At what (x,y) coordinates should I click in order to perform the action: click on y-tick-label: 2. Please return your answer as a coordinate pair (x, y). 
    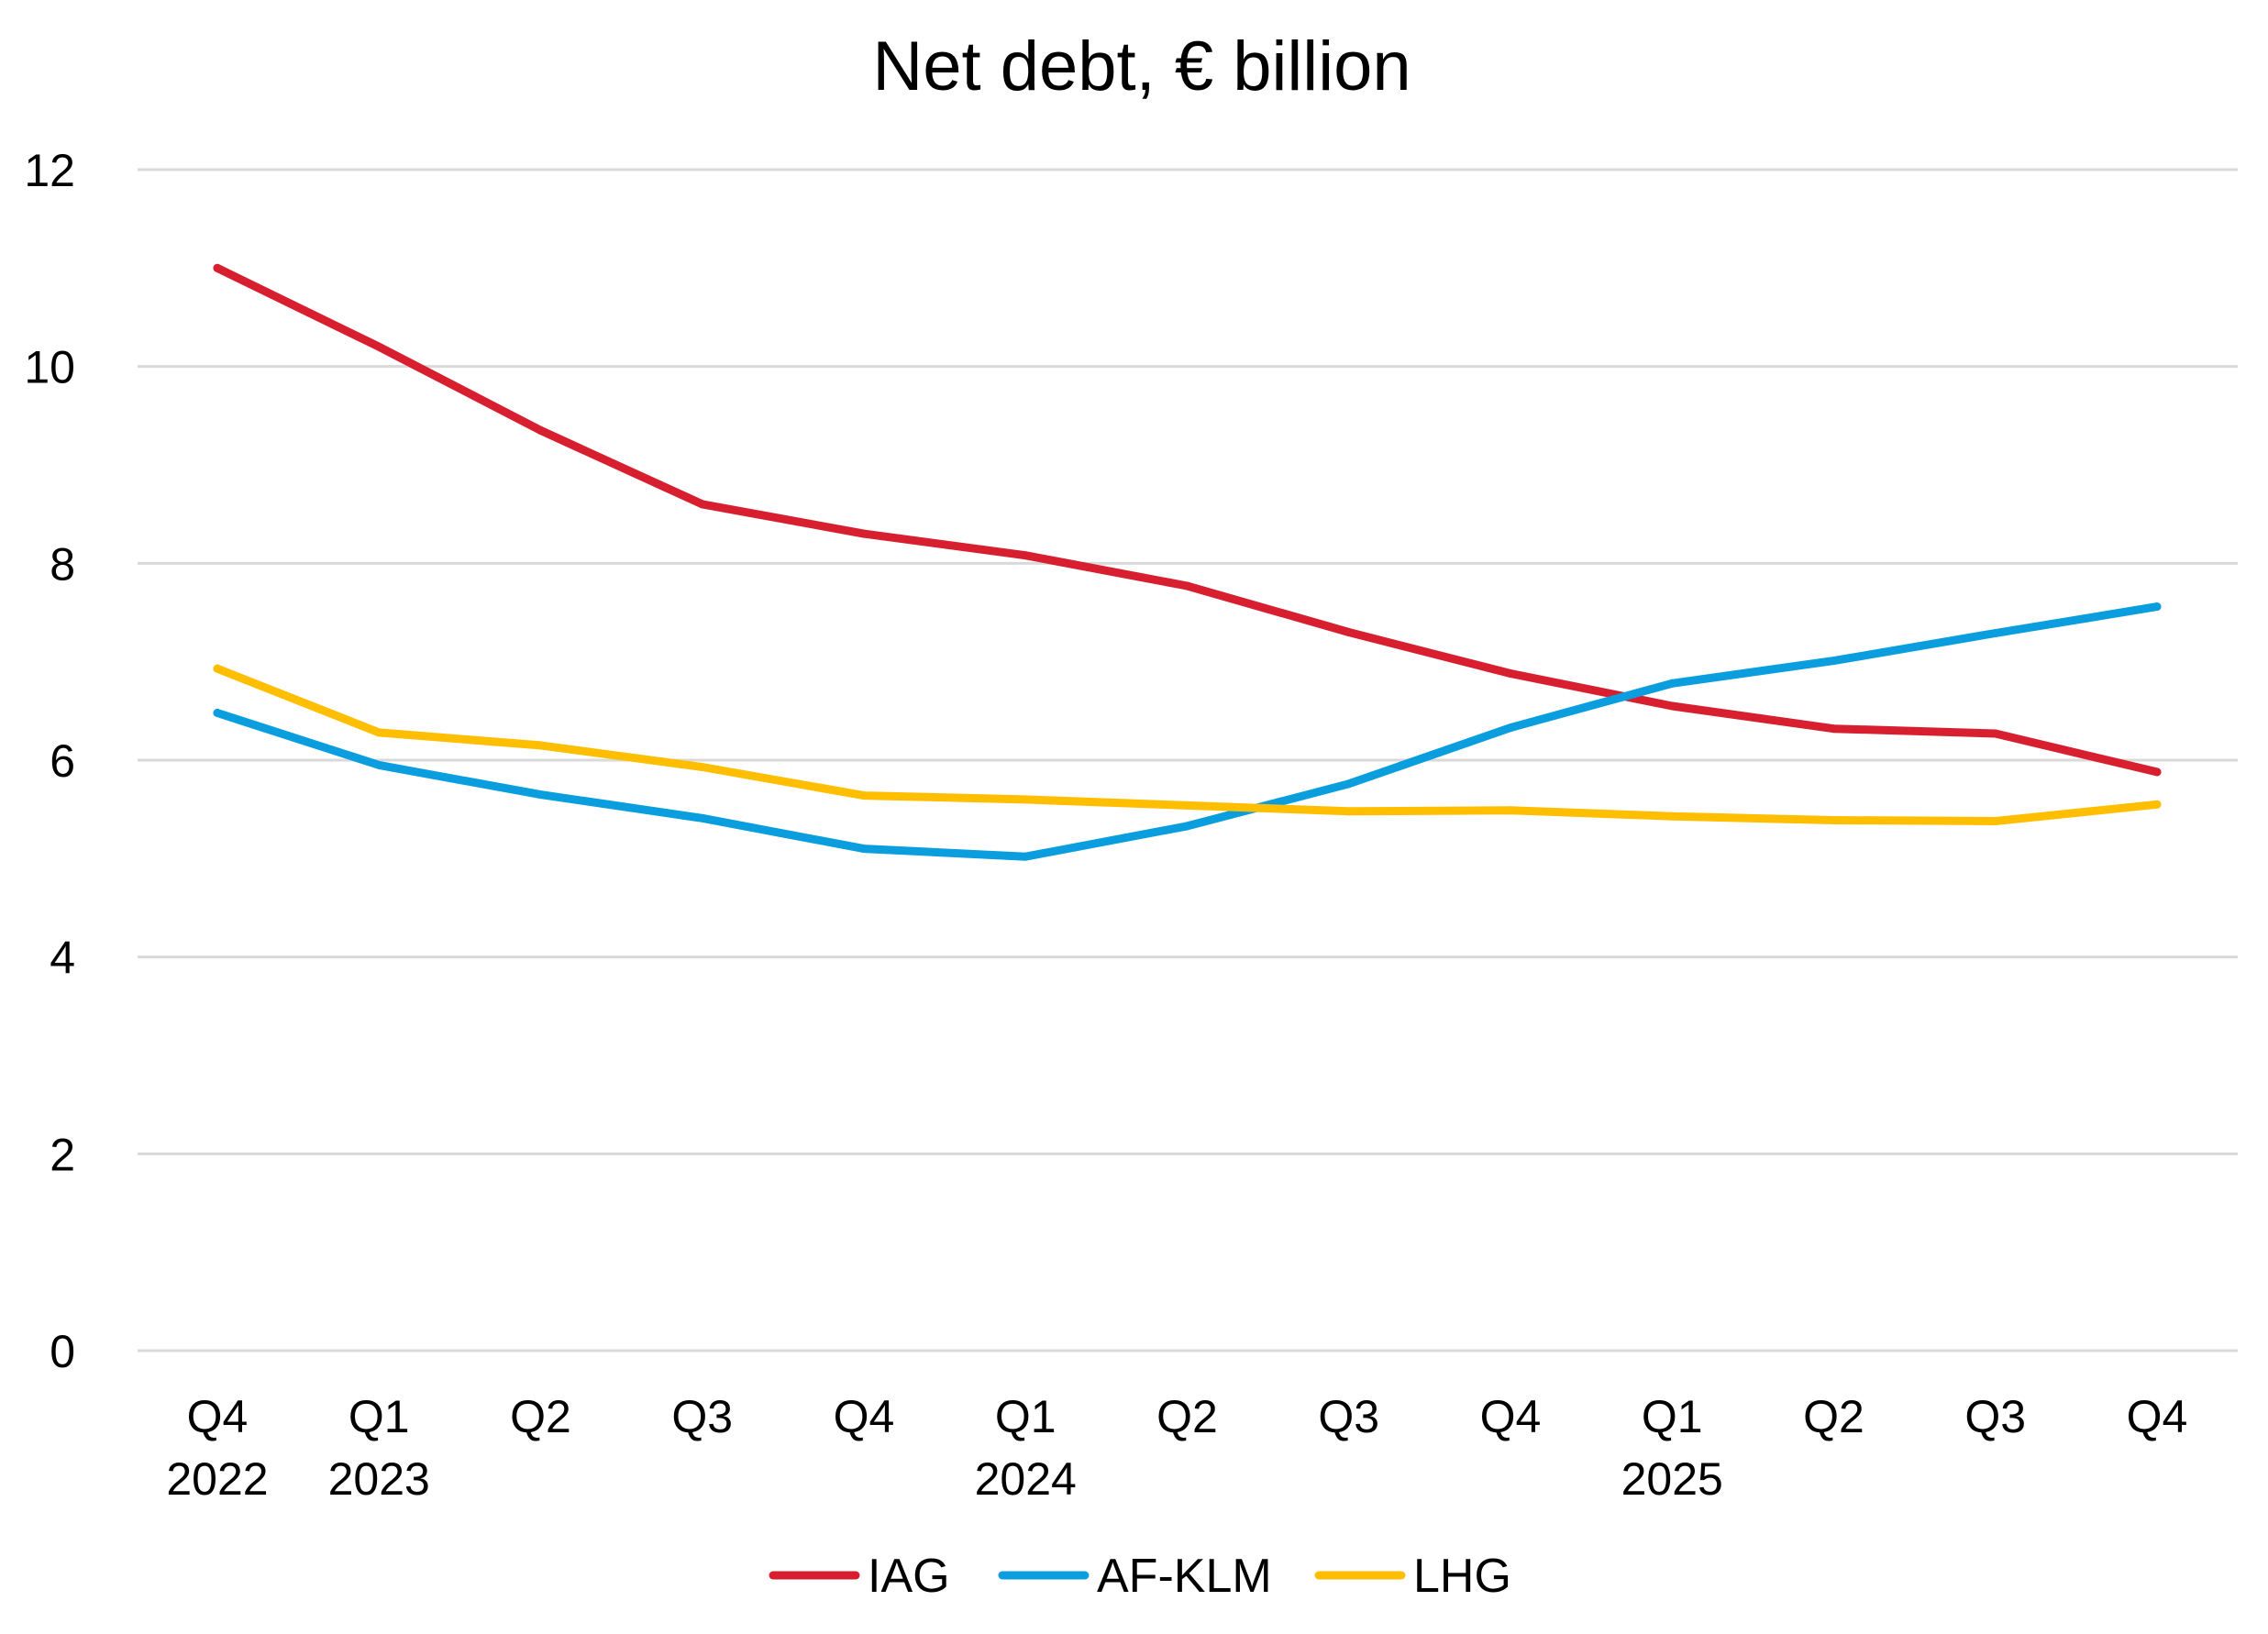
    Looking at the image, I should click on (62, 1154).